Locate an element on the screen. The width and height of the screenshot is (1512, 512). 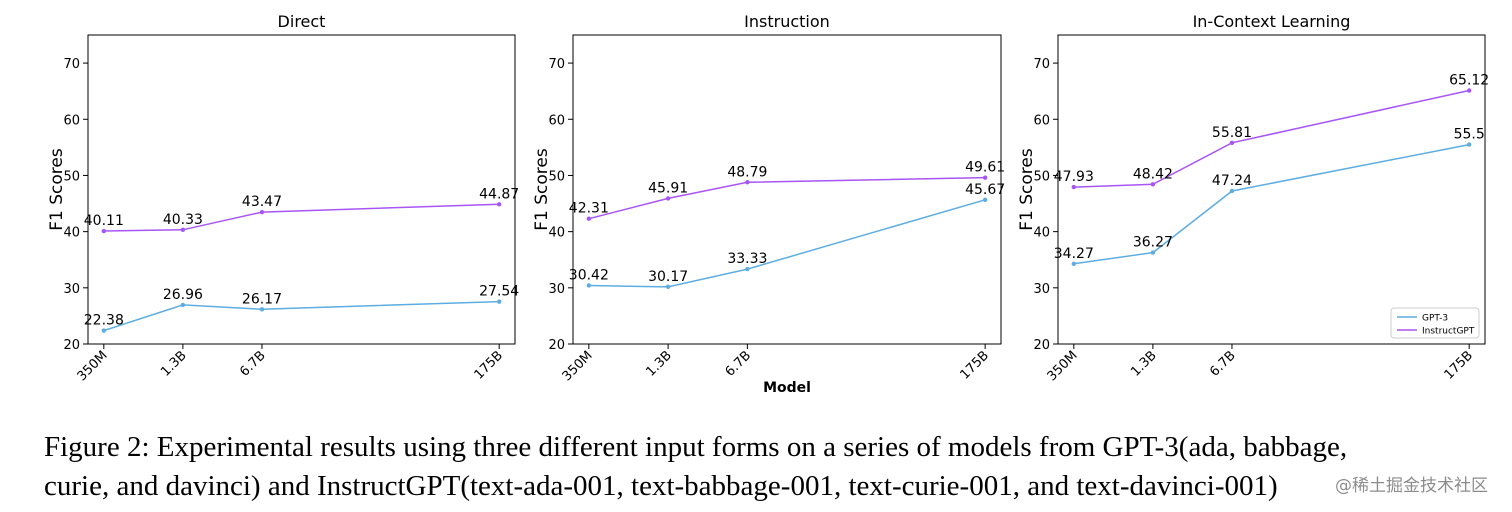
watermark: @稀土掘金技术社区 is located at coordinates (1411, 483).